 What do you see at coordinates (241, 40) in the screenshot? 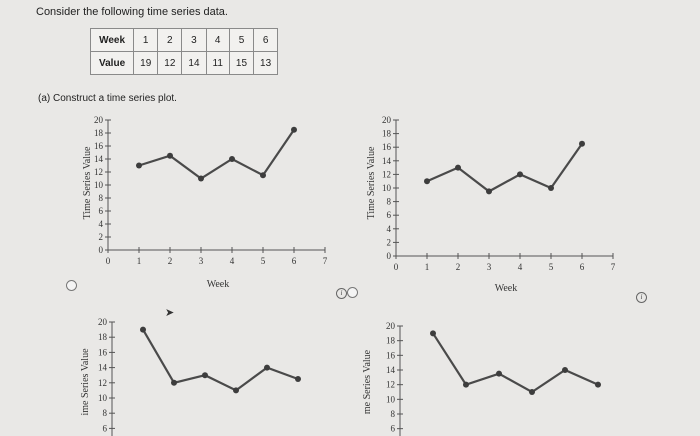
I see `week-cell: 5` at bounding box center [241, 40].